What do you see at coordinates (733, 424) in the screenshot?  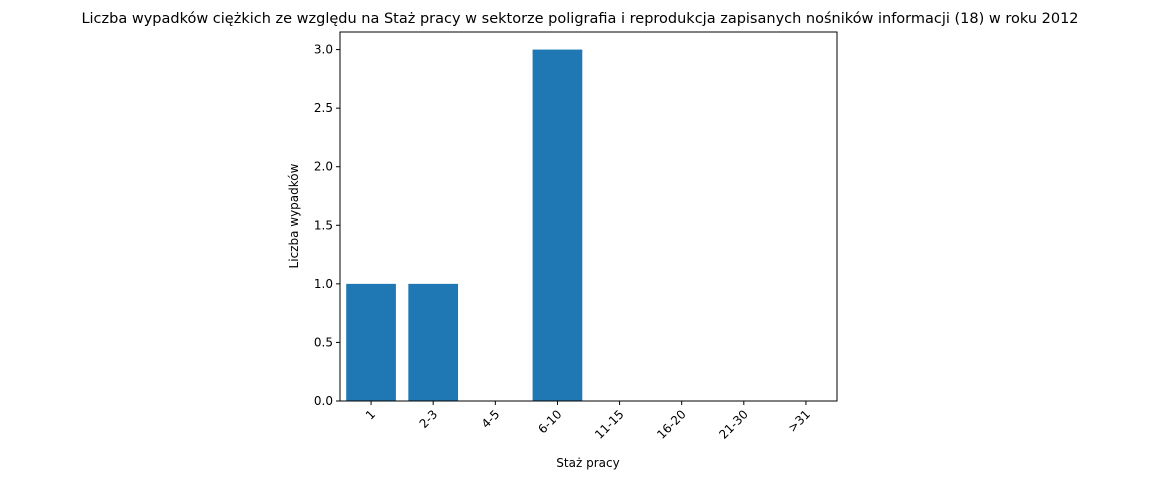 I see `x-tick-label: 21-30` at bounding box center [733, 424].